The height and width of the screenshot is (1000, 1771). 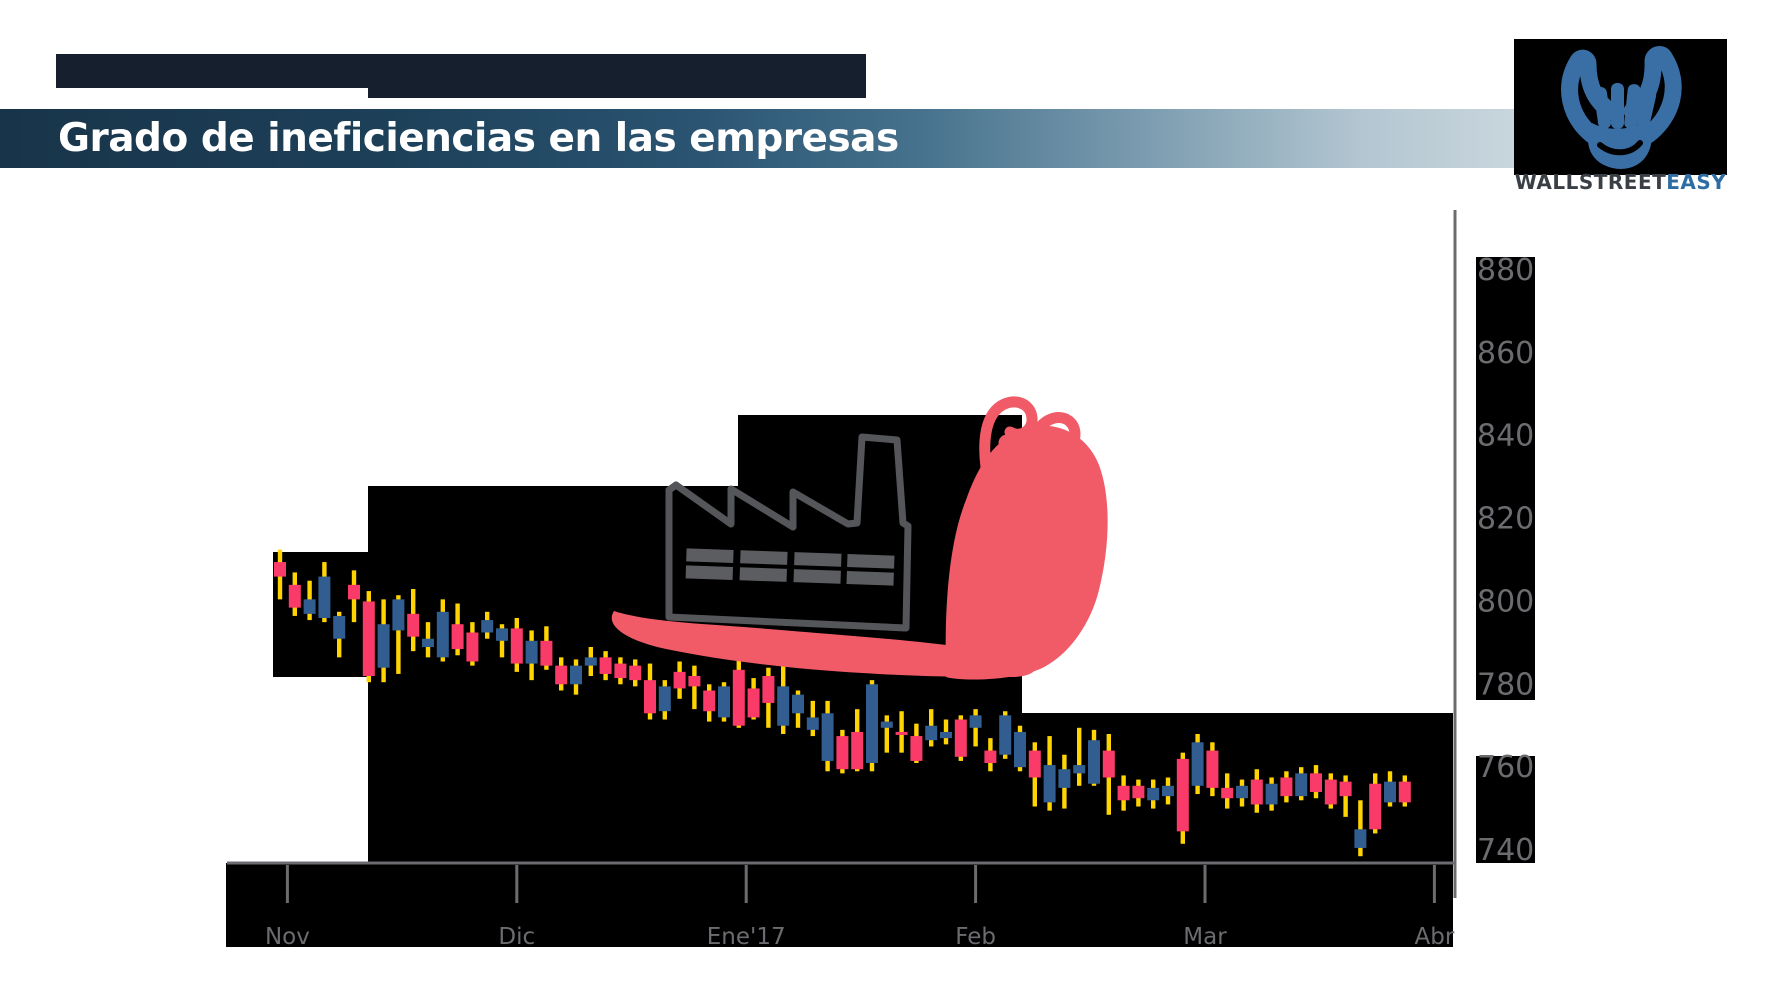 What do you see at coordinates (975, 937) in the screenshot?
I see `x-tick-label: Feb` at bounding box center [975, 937].